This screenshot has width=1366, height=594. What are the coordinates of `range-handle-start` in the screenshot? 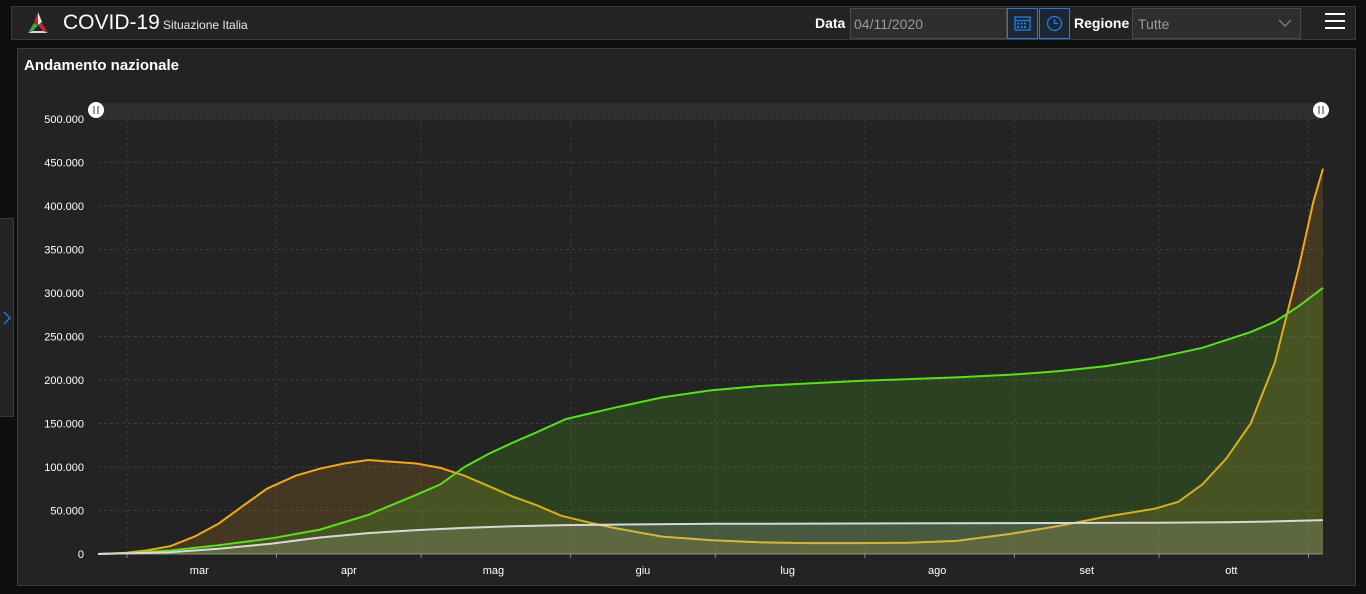 It's located at (96, 110).